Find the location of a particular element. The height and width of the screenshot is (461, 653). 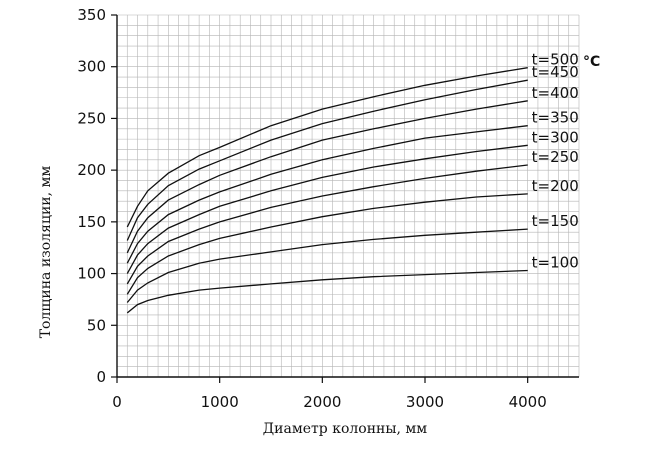

y-tick-label: 350 is located at coordinates (91, 15).